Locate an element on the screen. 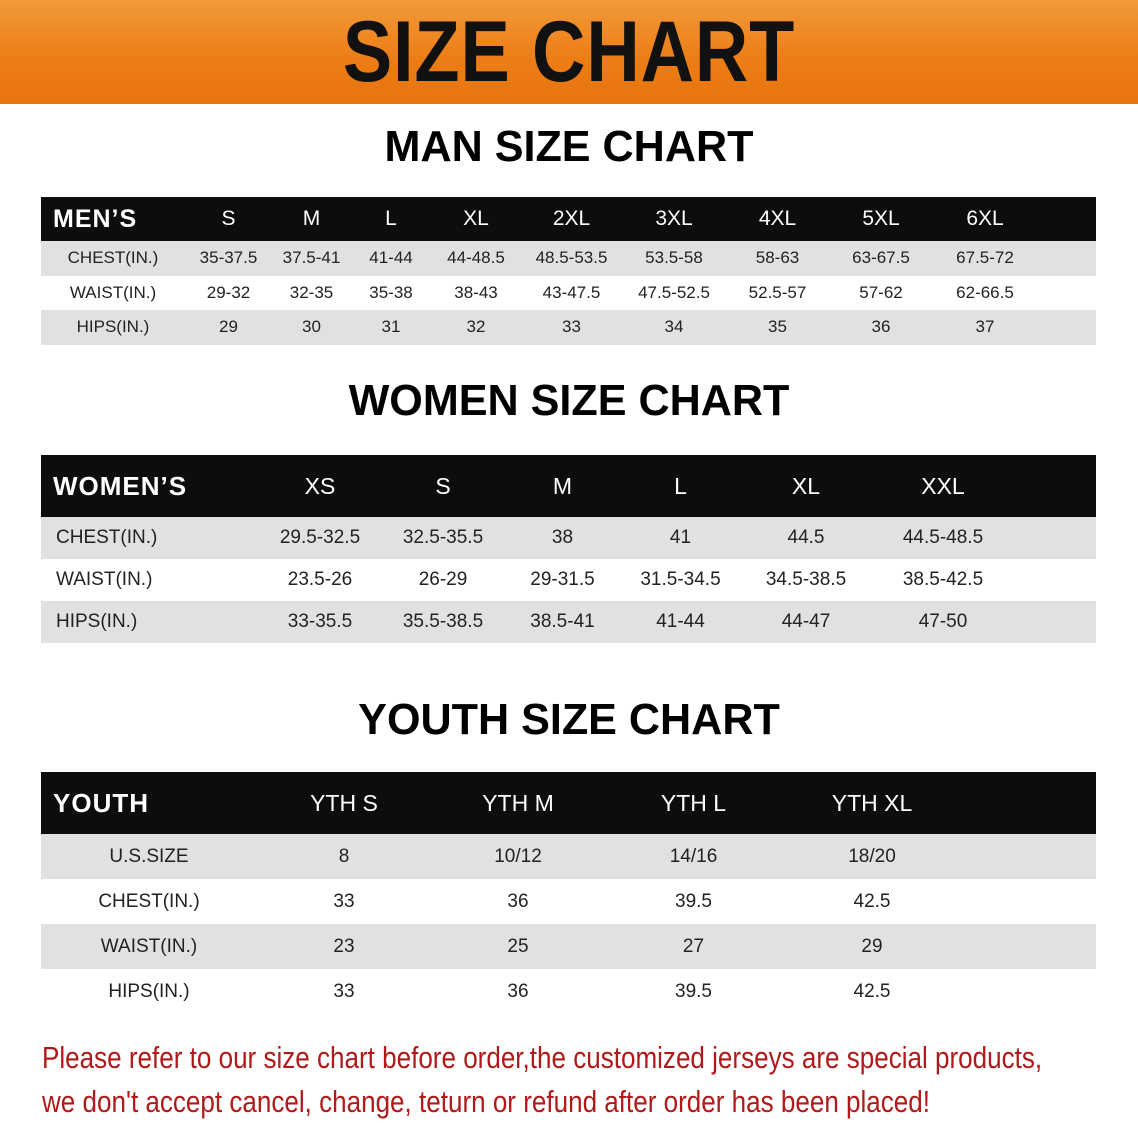 This screenshot has width=1138, height=1132. value-cell: 23 is located at coordinates (344, 946).